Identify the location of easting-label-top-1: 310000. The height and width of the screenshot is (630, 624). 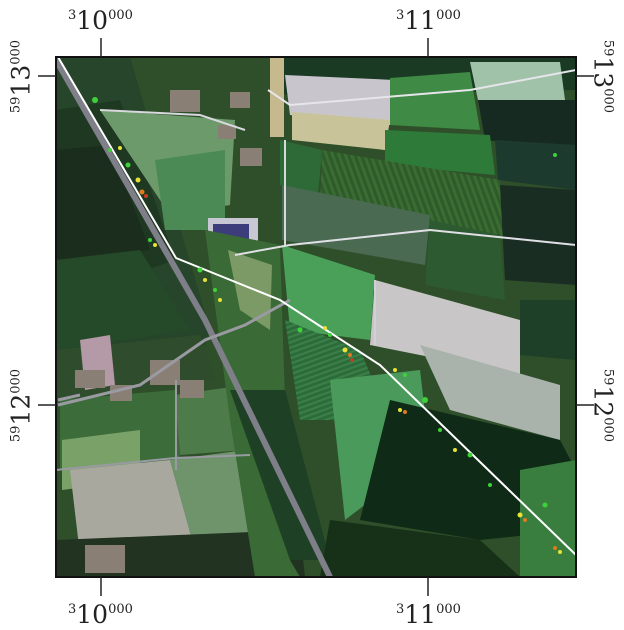
(100, 20).